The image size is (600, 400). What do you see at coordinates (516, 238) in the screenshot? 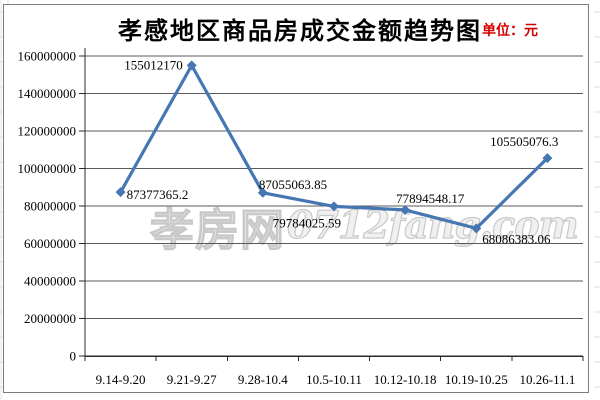
I see `data-point-label: 68086383.06` at bounding box center [516, 238].